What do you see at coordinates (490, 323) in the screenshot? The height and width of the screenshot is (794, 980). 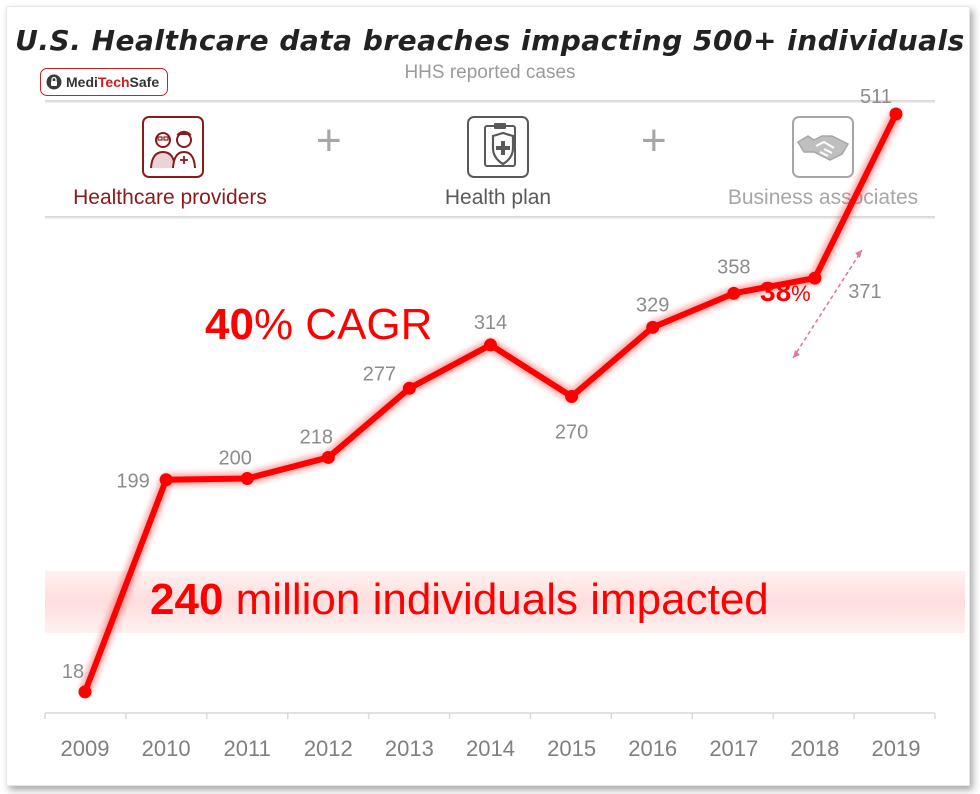 I see `data-label: 314` at bounding box center [490, 323].